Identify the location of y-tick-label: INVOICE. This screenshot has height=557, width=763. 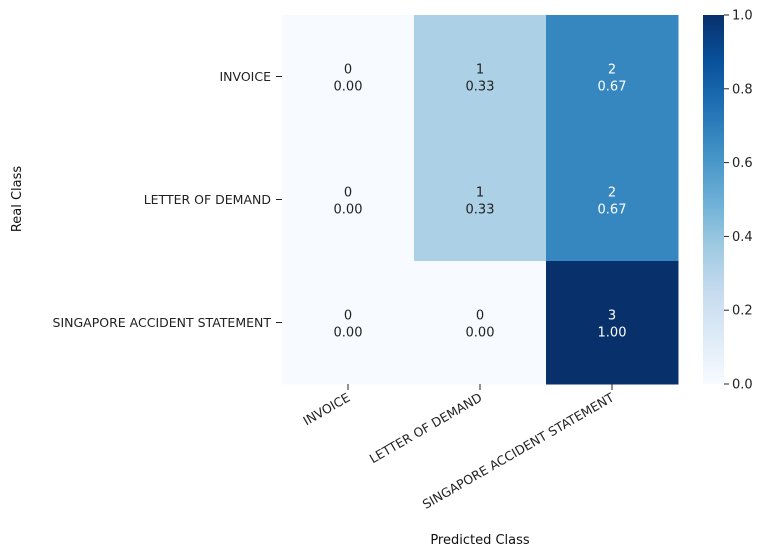
(245, 76).